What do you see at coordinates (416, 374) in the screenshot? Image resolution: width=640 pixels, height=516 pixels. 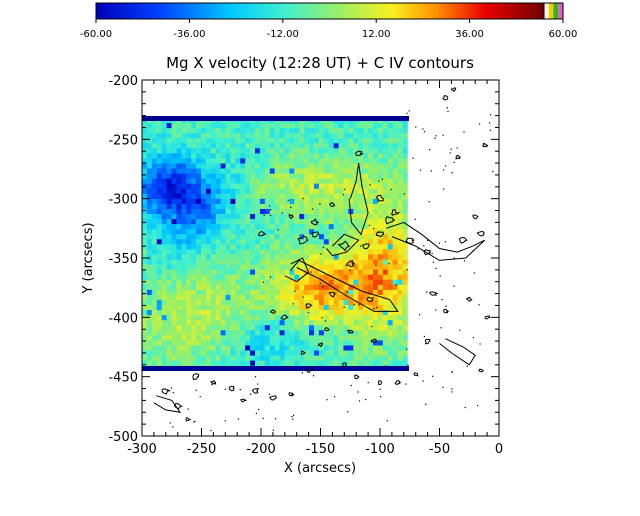 I see `contour-blob` at bounding box center [416, 374].